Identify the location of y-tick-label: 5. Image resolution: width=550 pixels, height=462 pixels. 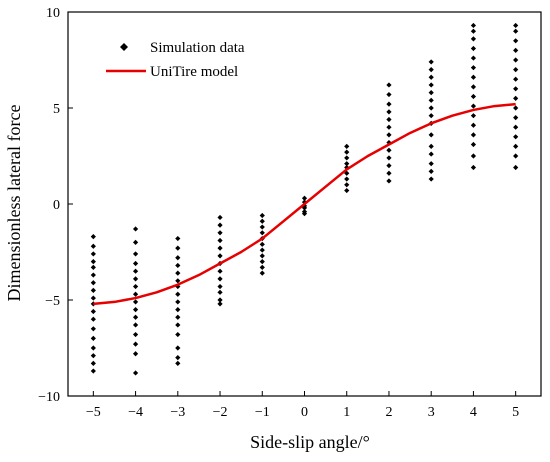
(56, 109).